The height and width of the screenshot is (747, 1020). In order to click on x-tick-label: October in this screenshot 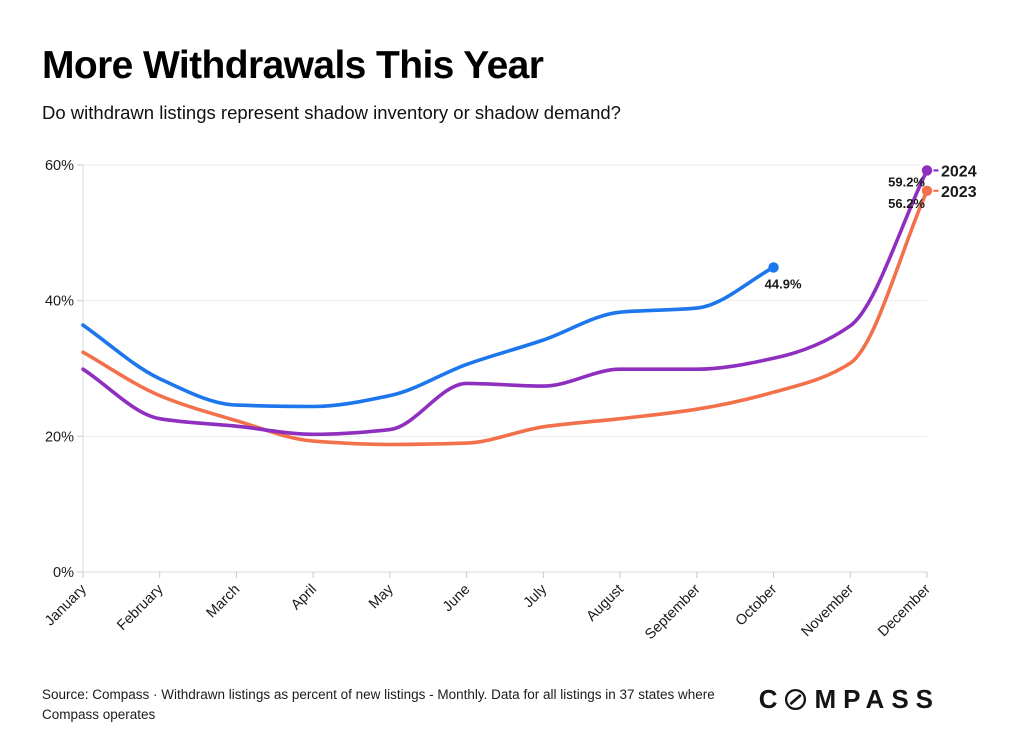, I will do `click(757, 605)`.